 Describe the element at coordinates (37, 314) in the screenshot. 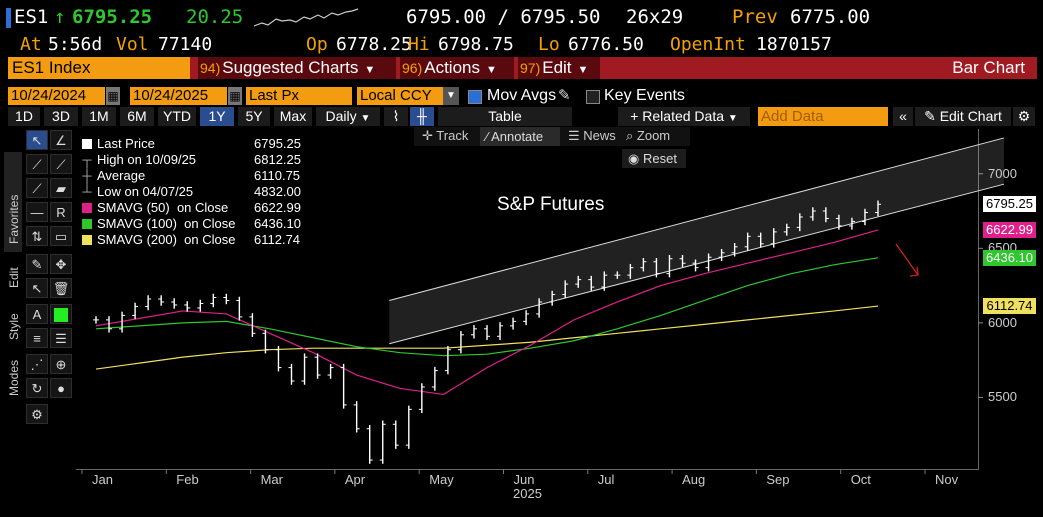

I see `text-style-icon: A` at that location.